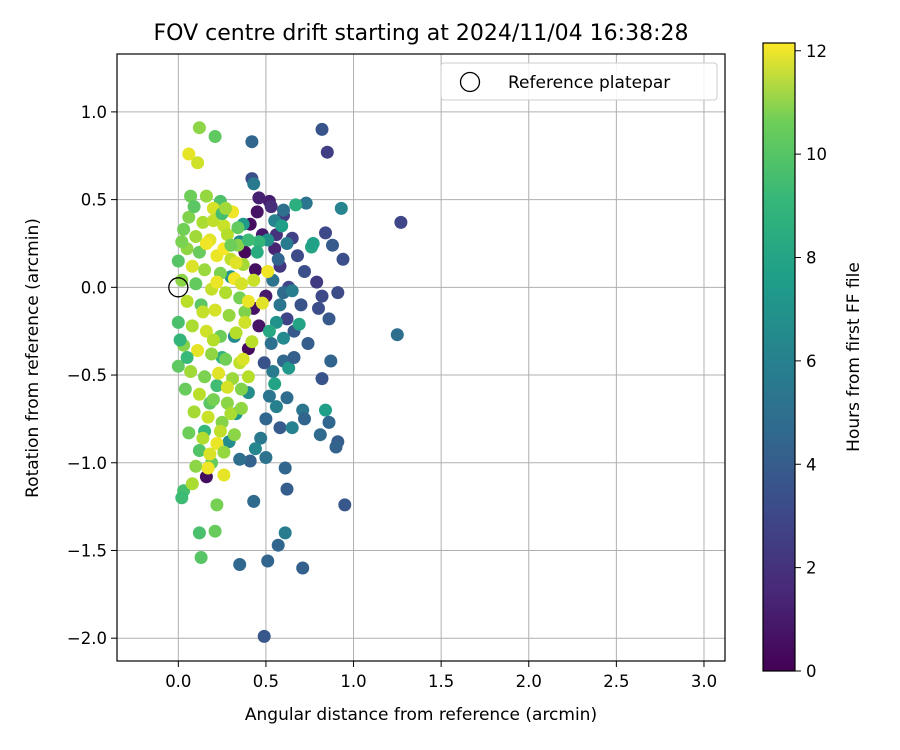  Describe the element at coordinates (811, 361) in the screenshot. I see `colorbar-ticks: 0 2 4 6 8 10 12` at that location.